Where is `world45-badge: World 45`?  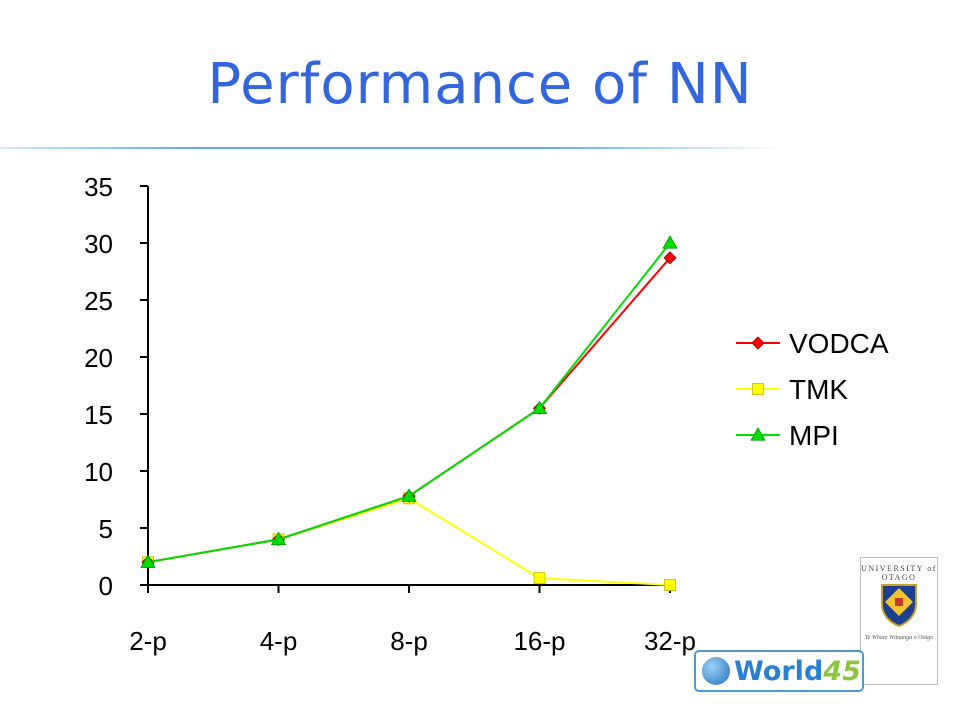 world45-badge: World 45 is located at coordinates (779, 671).